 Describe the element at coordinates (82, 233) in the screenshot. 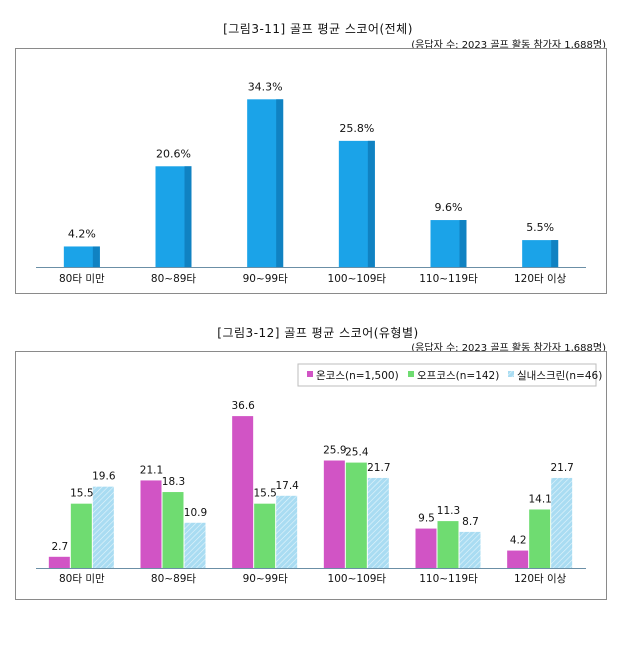

I see `bar-value-label: 4.2%` at that location.